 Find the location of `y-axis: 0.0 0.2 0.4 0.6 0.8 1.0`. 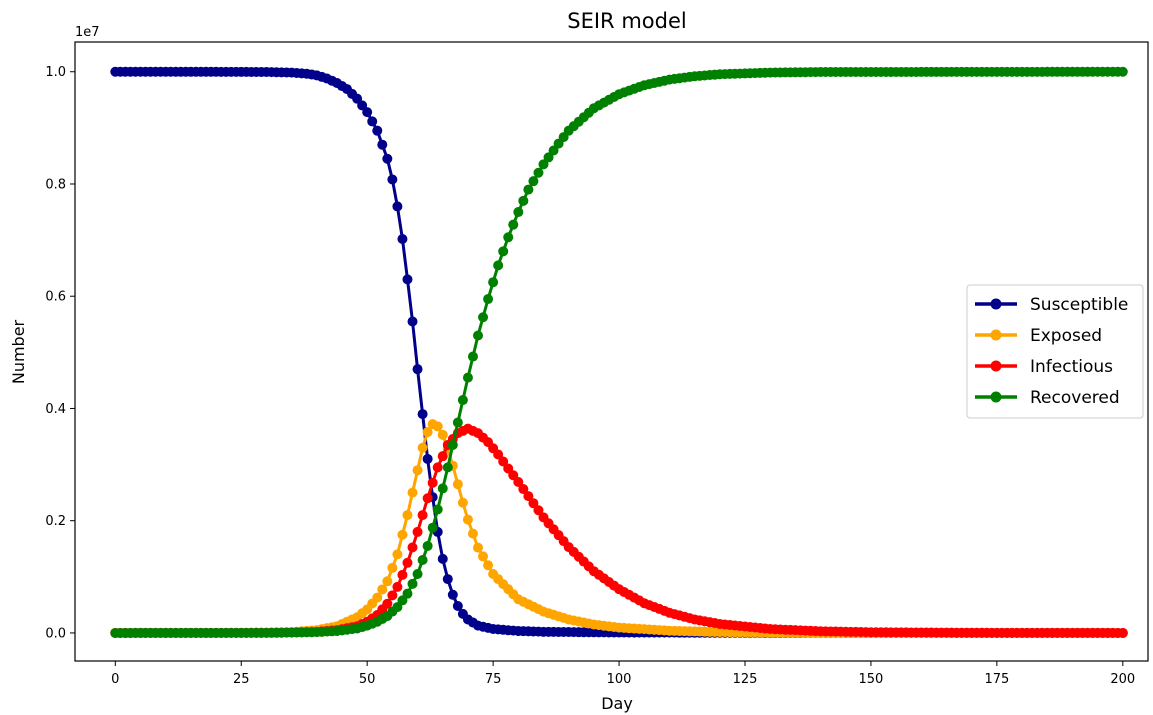

y-axis: 0.0 0.2 0.4 0.6 0.8 1.0 is located at coordinates (60, 353).